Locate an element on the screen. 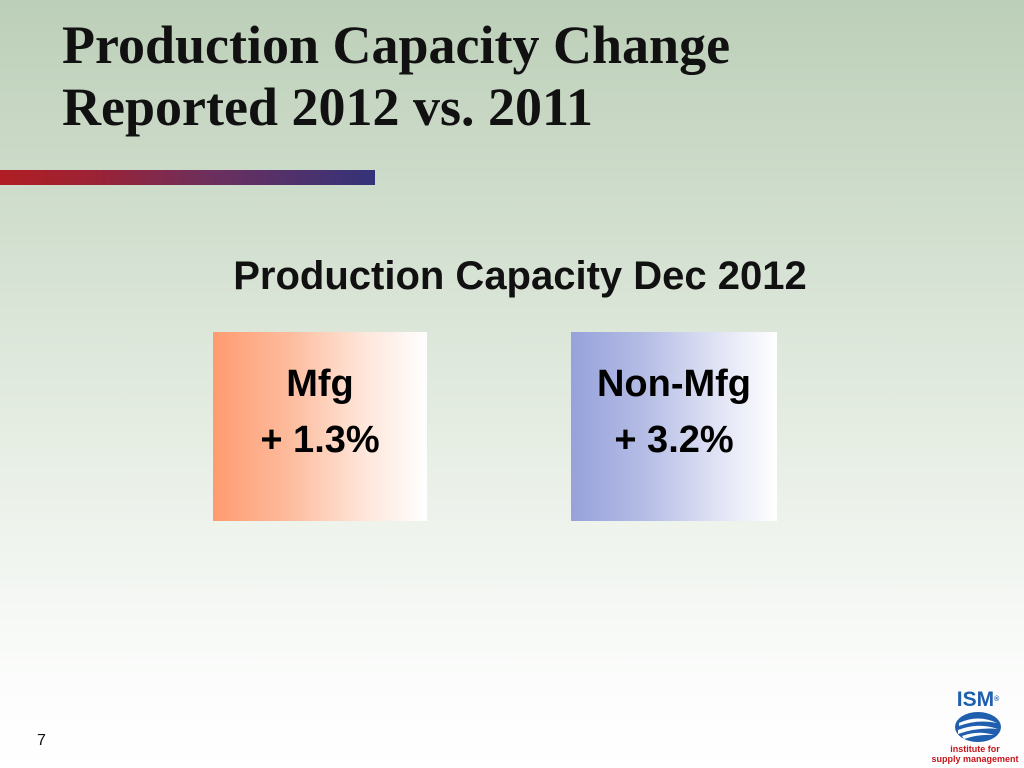  slide-subtitle-text: Production Capacity Dec 2012 is located at coordinates (520, 276).